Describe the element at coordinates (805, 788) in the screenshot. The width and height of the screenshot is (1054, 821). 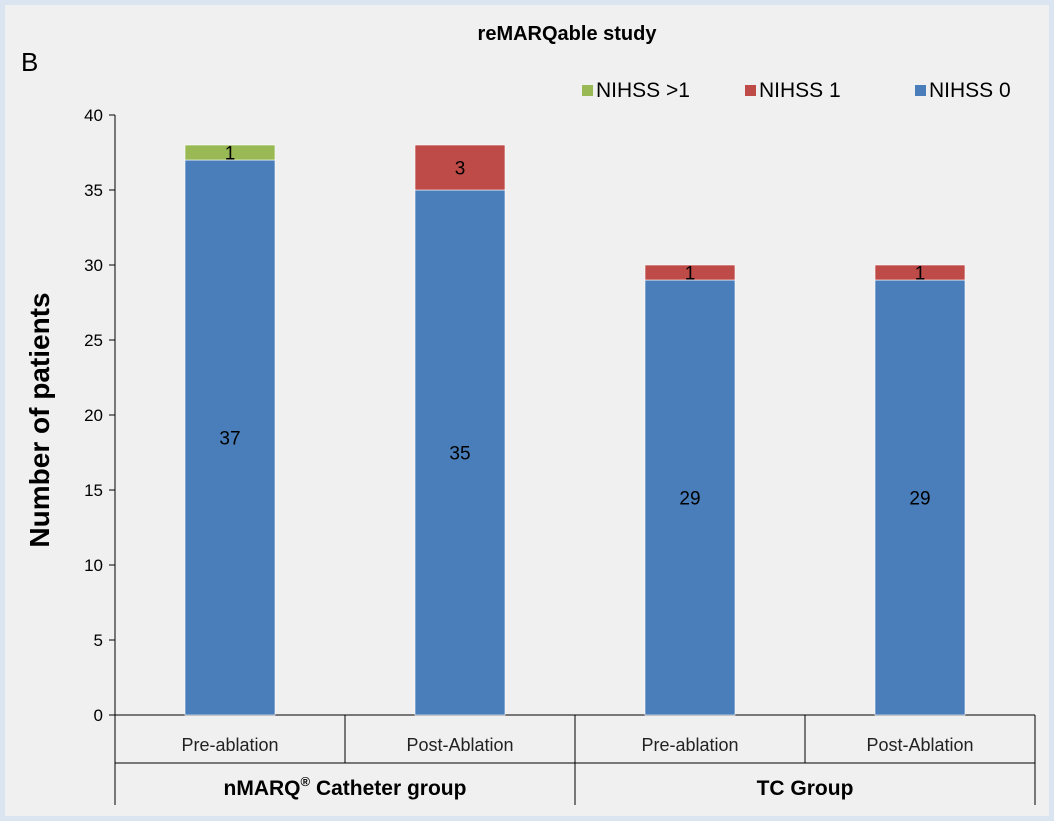
I see `group-label: TC Group` at that location.